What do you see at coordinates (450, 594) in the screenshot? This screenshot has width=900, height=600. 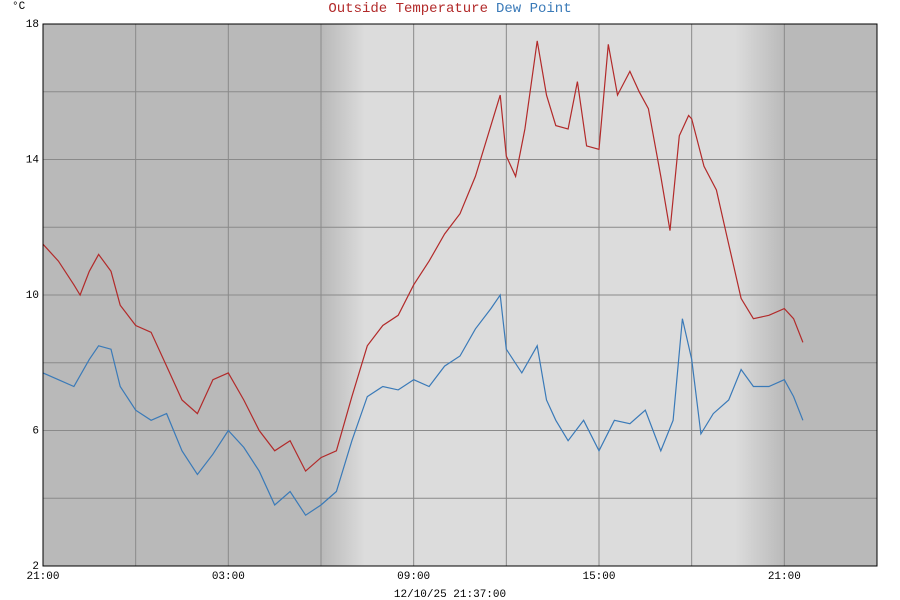 I see `timestamp: 12/10/25 21:37:00` at bounding box center [450, 594].